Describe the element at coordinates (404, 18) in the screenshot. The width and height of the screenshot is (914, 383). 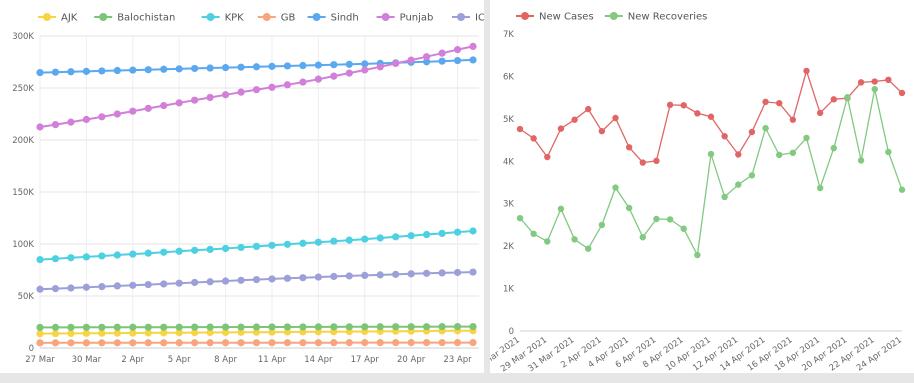
I see `legend-item-punjab: Punjab` at that location.